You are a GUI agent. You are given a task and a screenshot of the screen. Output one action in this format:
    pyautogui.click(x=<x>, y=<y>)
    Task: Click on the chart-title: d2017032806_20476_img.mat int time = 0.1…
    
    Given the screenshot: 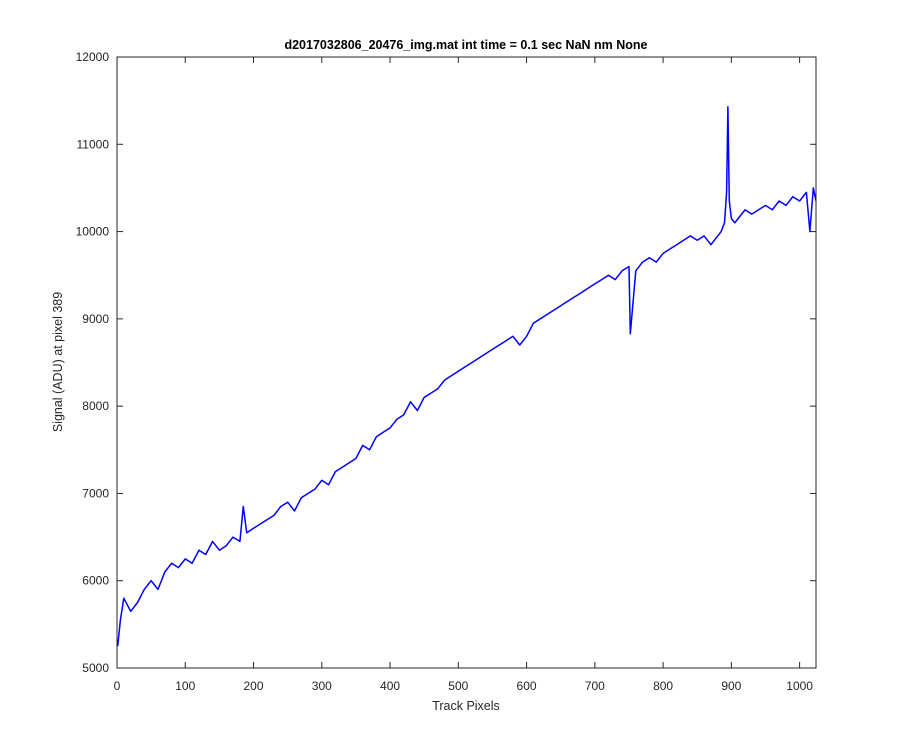 What is the action you would take?
    pyautogui.click(x=465, y=45)
    